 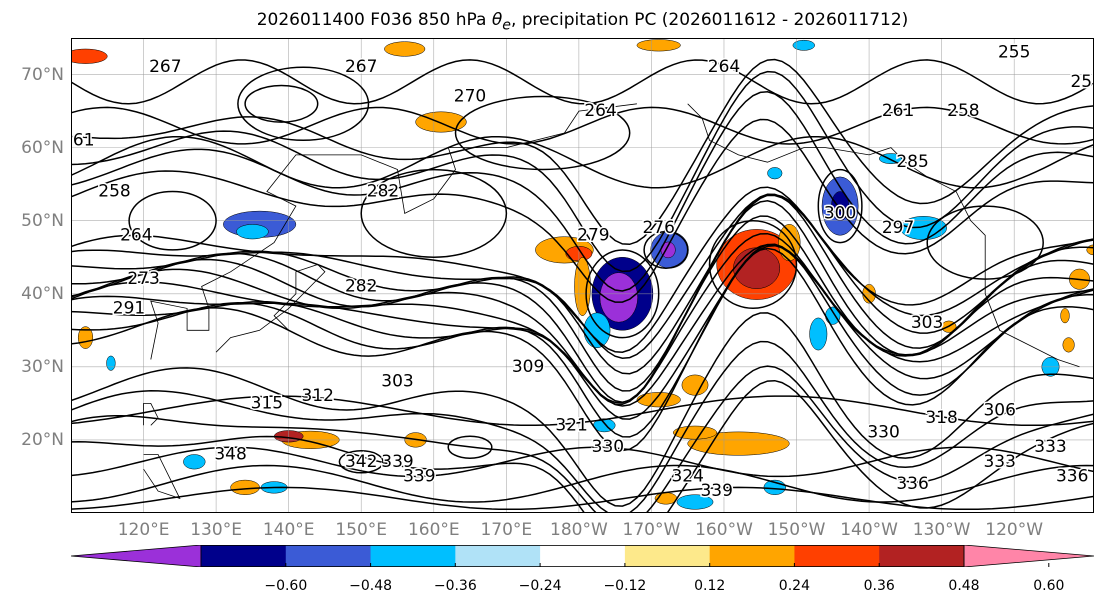 I want to click on lat-tick-label: 30°N, so click(x=42, y=366).